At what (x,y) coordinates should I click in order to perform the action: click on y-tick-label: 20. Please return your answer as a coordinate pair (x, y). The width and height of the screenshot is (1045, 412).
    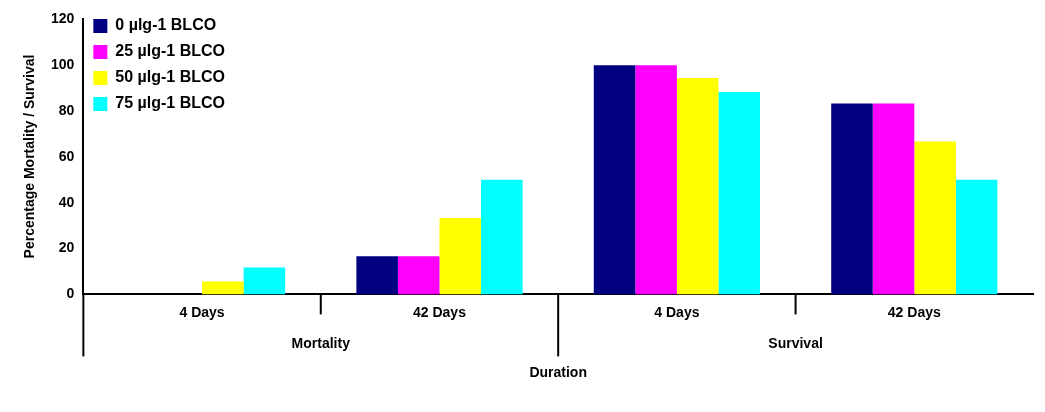
    Looking at the image, I should click on (66, 247).